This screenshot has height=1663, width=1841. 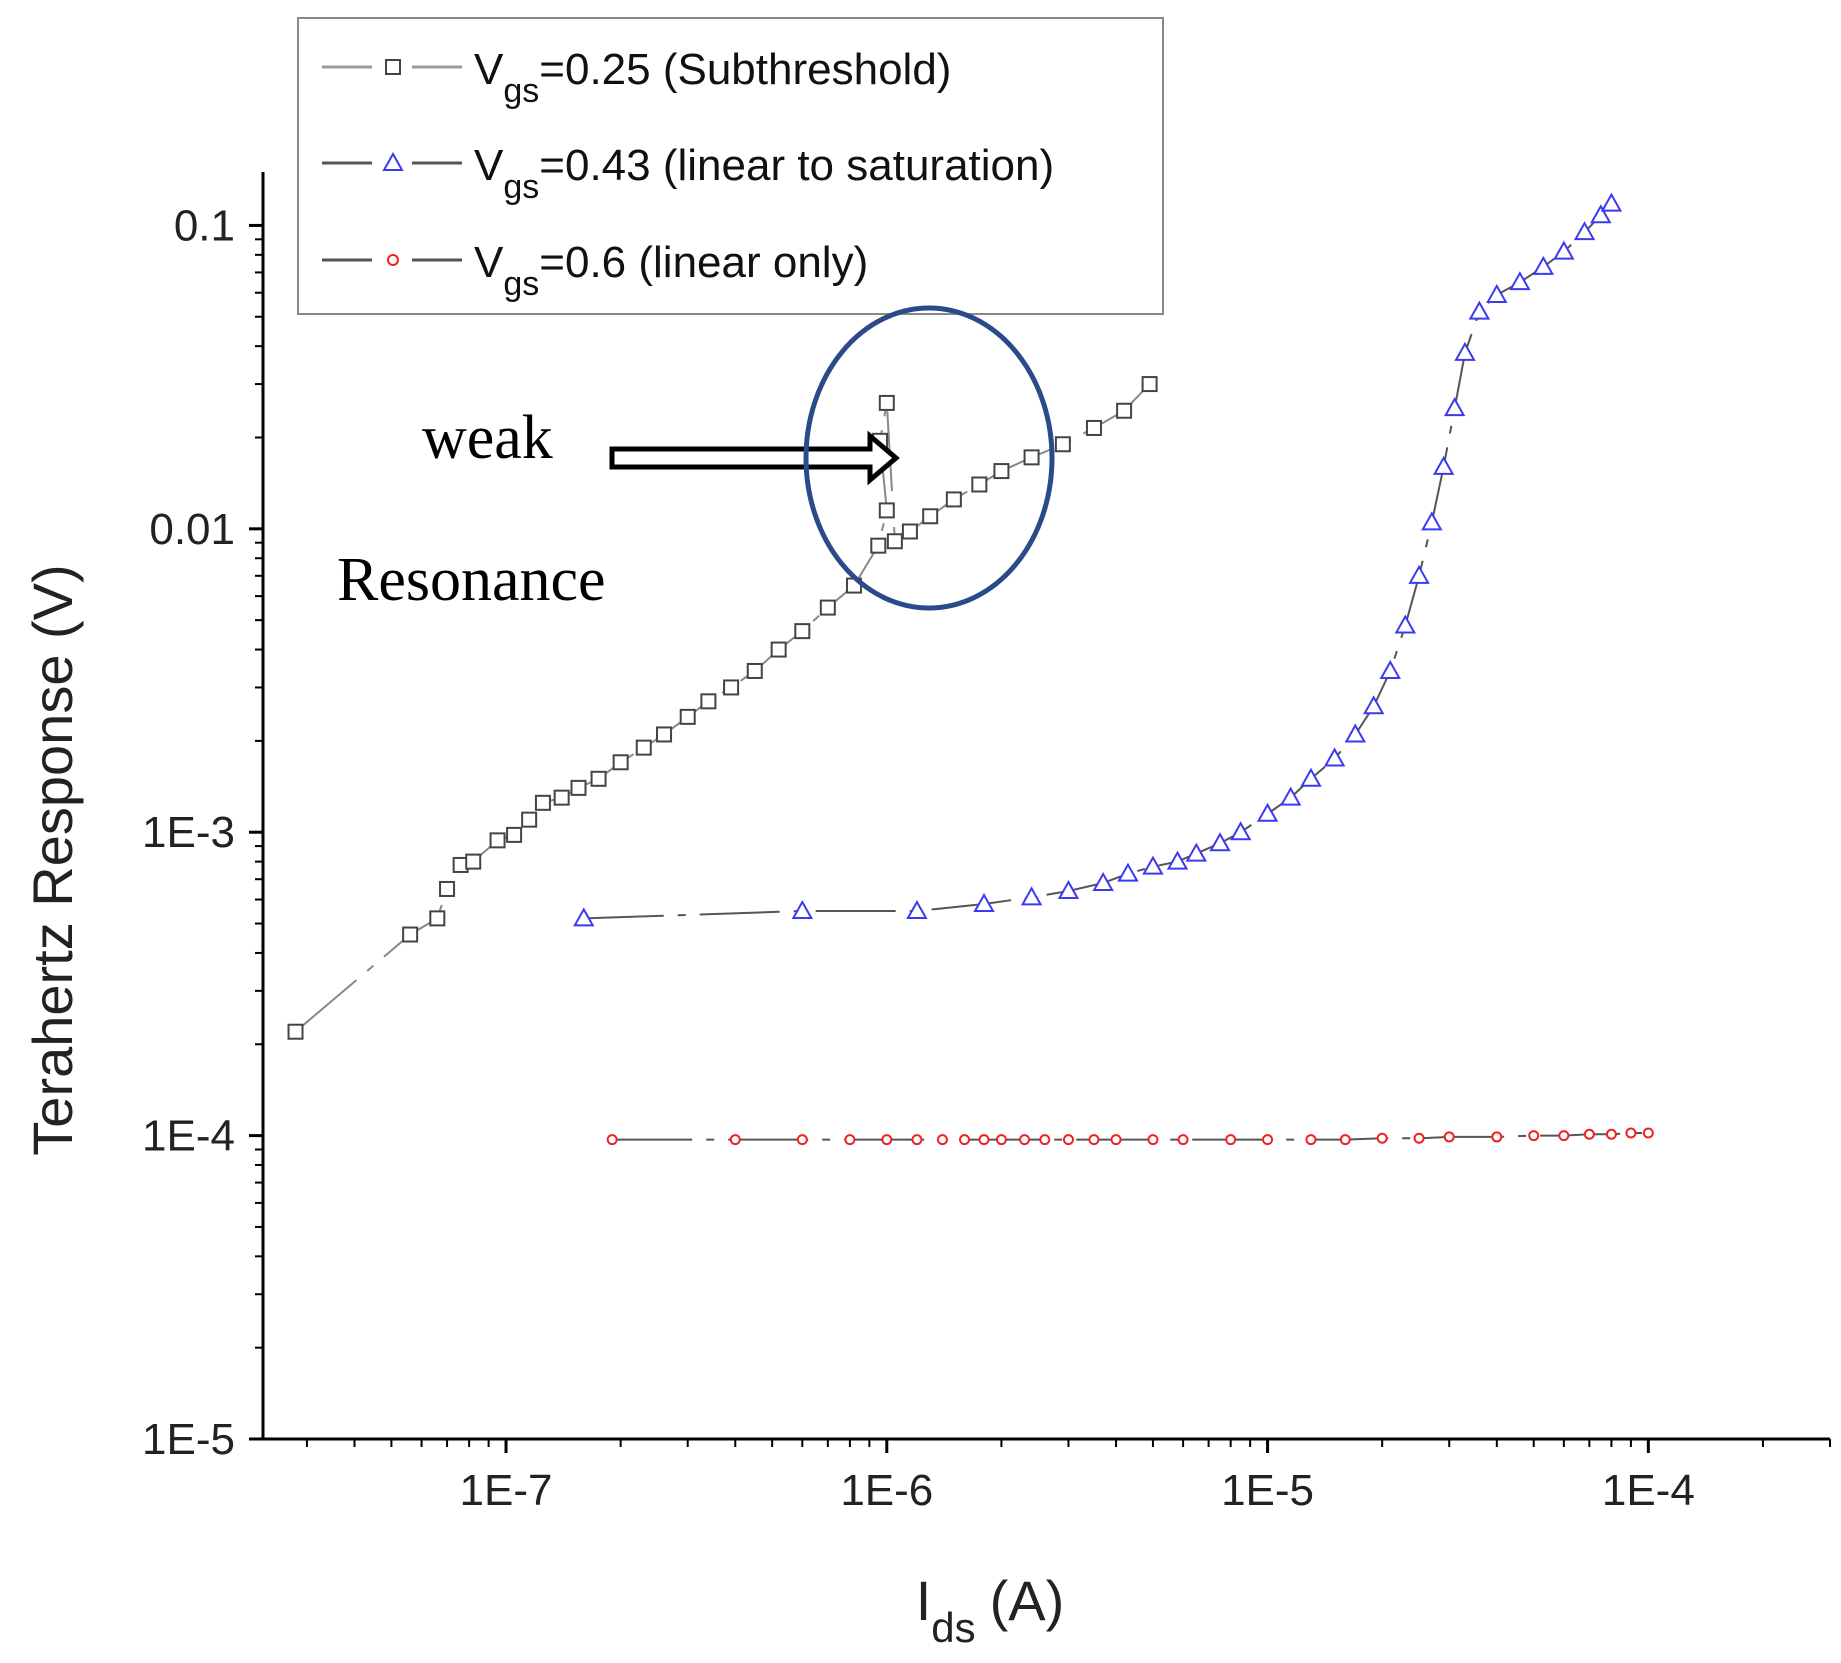 I want to click on y-tick-label: 0.01, so click(x=192, y=529).